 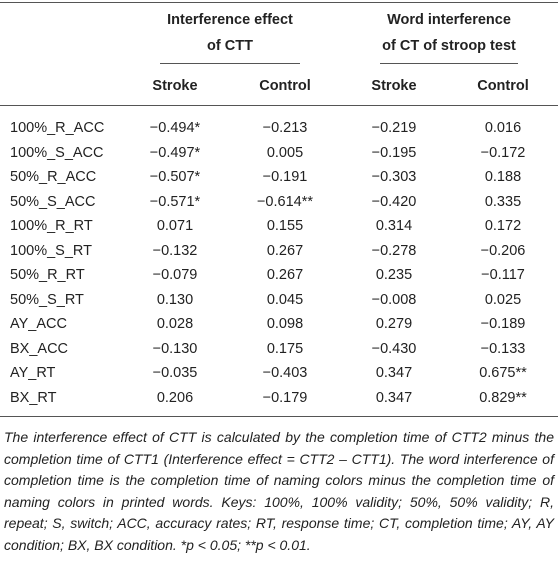 What do you see at coordinates (175, 401) in the screenshot?
I see `table-cell: 0.206` at bounding box center [175, 401].